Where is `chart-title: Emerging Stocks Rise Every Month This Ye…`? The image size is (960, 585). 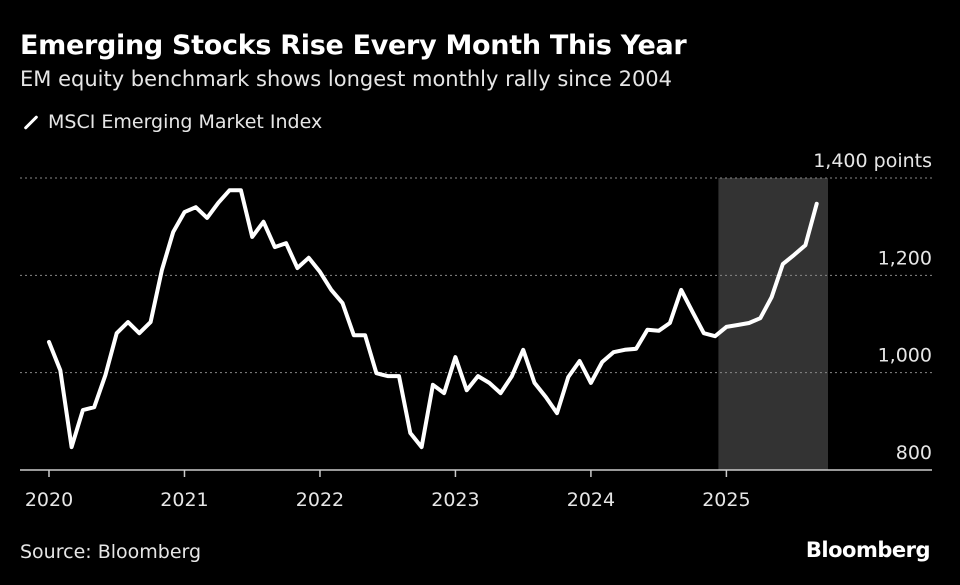 chart-title: Emerging Stocks Rise Every Month This Ye… is located at coordinates (353, 45).